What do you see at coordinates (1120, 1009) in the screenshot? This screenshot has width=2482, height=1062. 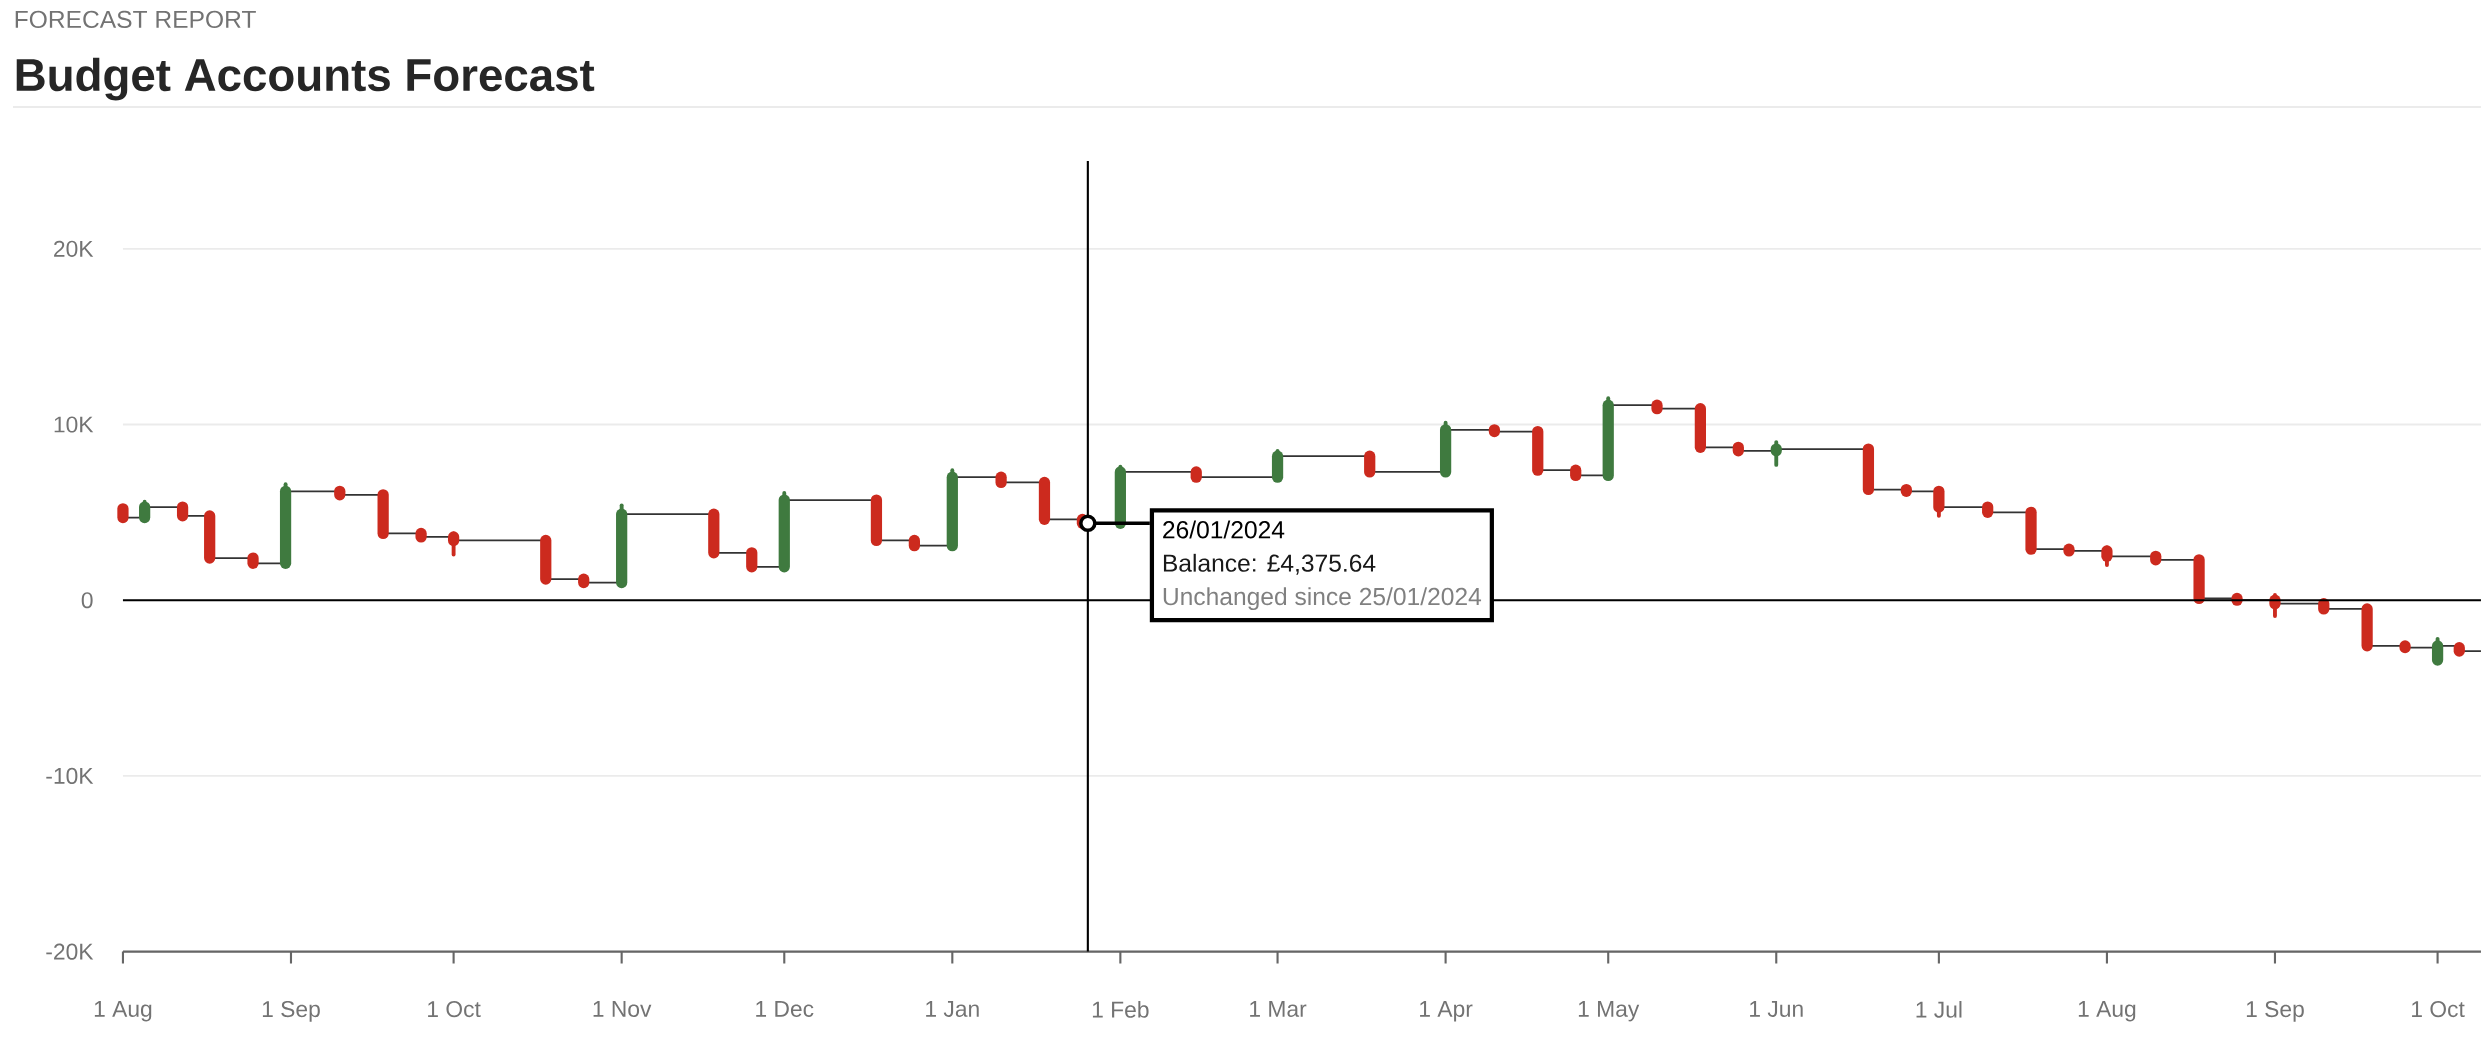 I see `x-tick-label: 1 Feb` at bounding box center [1120, 1009].